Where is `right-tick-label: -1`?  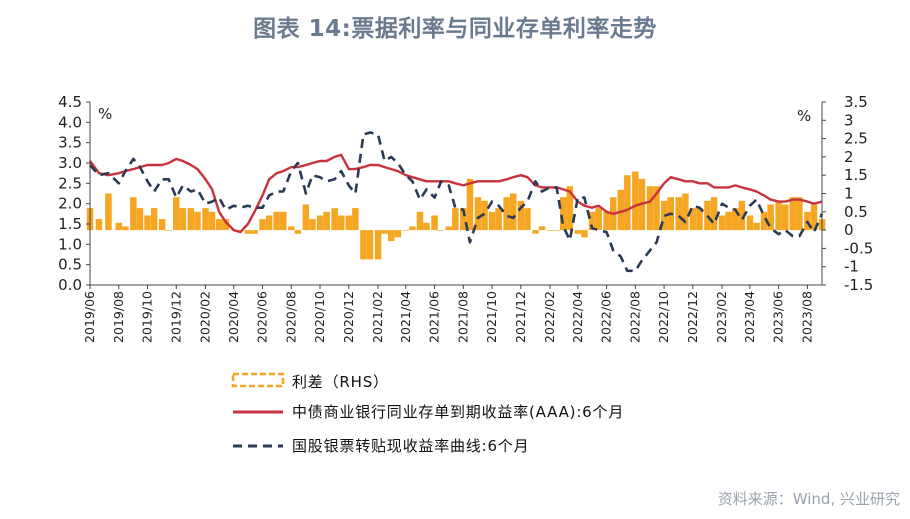
right-tick-label: -1 is located at coordinates (851, 267).